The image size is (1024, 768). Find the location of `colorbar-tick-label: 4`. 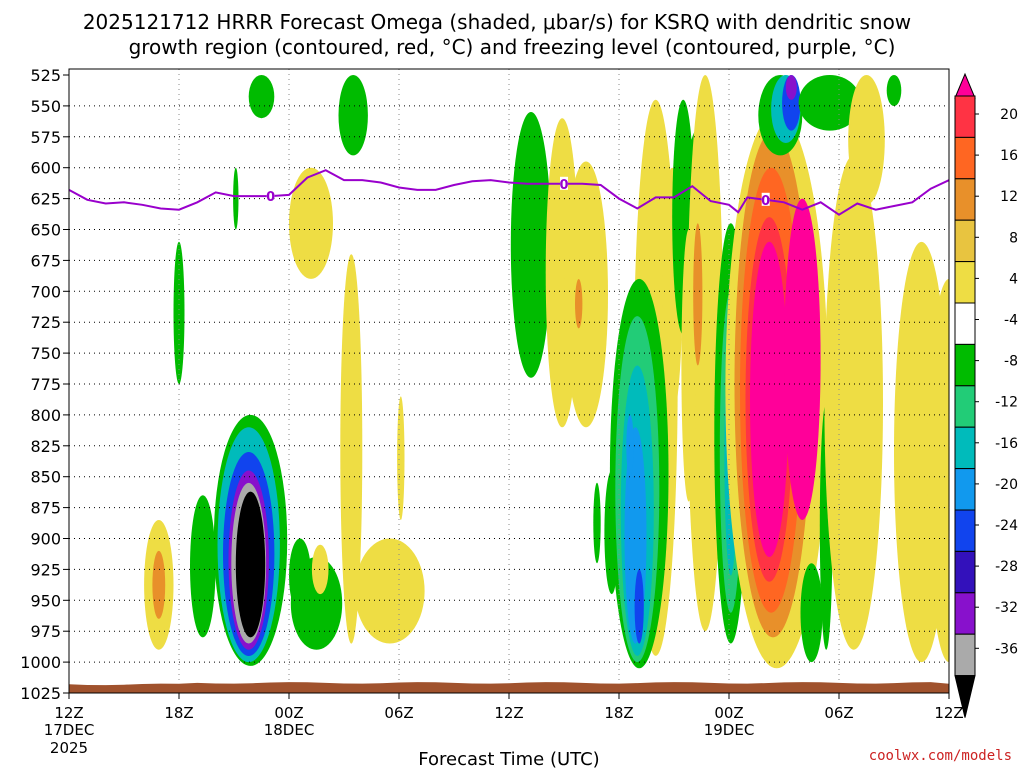

colorbar-tick-label: 4 is located at coordinates (1013, 279).